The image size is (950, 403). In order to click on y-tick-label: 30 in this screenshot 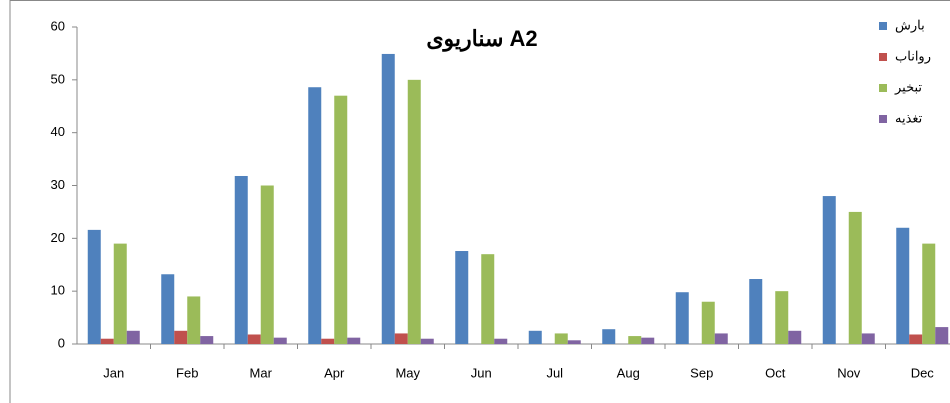, I will do `click(58, 184)`.